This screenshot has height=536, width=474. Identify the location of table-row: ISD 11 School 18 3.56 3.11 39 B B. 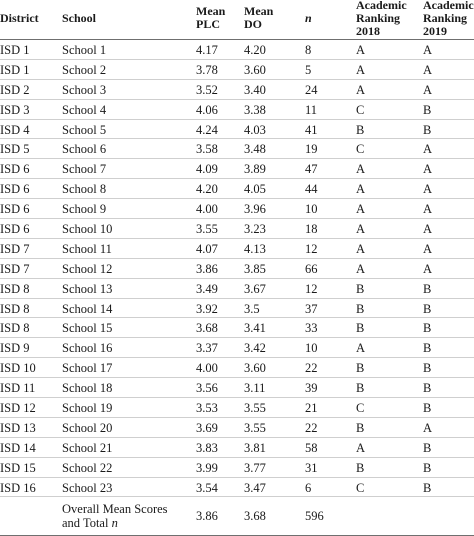
(237, 388).